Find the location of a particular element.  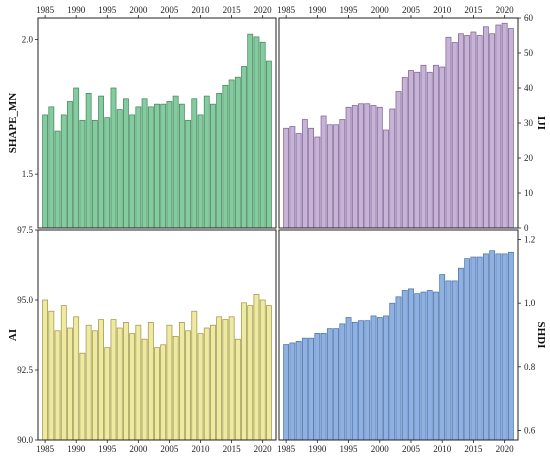

bar-iji-2006 is located at coordinates (417, 150).